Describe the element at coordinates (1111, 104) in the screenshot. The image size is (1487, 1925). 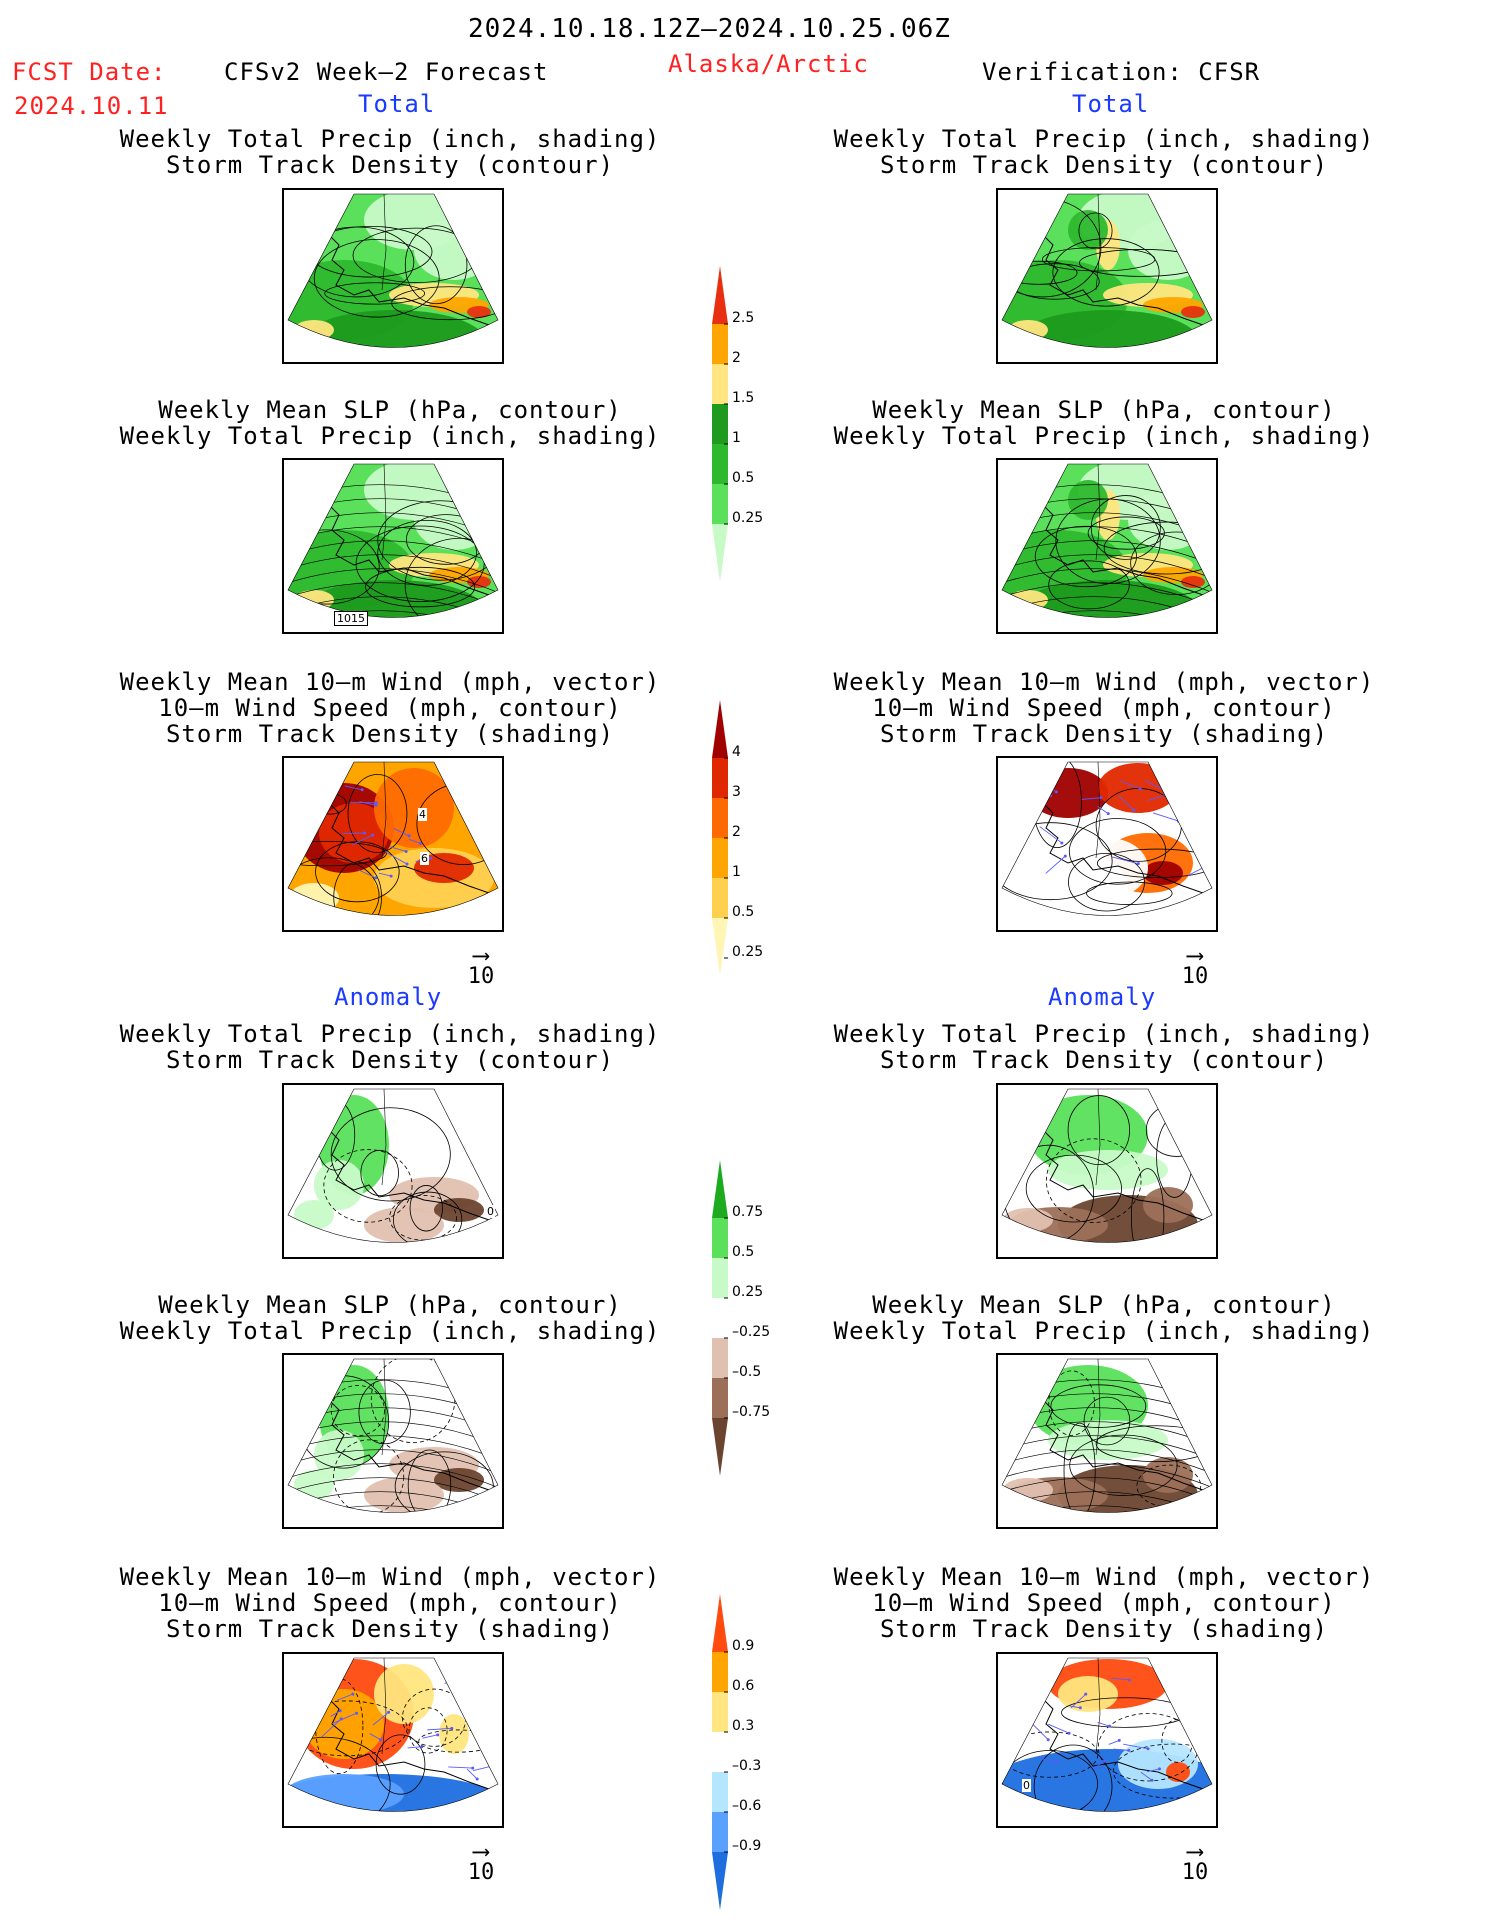
I see `section-total-right: Total` at that location.